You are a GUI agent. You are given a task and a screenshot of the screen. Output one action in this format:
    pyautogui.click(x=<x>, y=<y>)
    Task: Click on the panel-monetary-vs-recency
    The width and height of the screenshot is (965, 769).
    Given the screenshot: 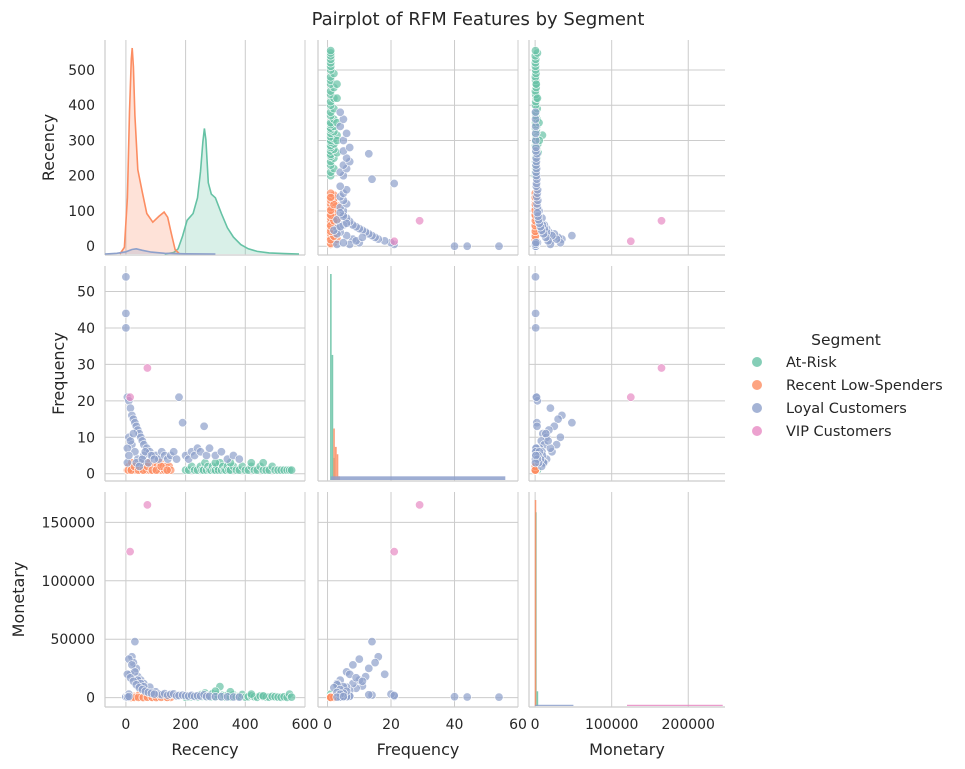 What is the action you would take?
    pyautogui.click(x=205, y=600)
    